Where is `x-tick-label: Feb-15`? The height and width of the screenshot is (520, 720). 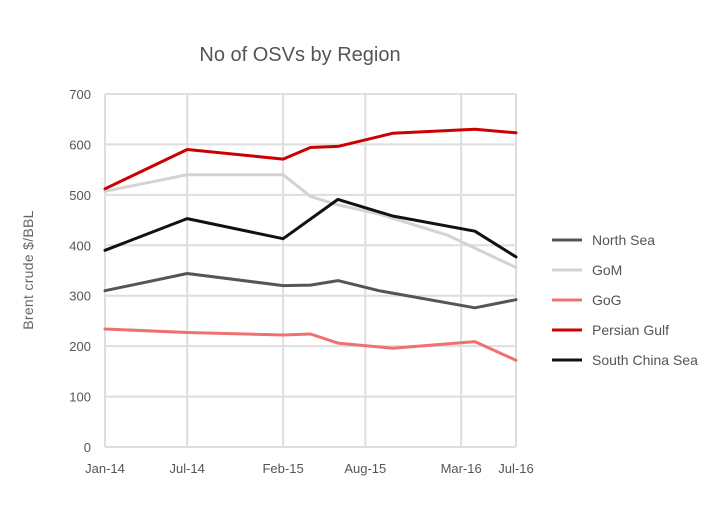 x-tick-label: Feb-15 is located at coordinates (282, 468).